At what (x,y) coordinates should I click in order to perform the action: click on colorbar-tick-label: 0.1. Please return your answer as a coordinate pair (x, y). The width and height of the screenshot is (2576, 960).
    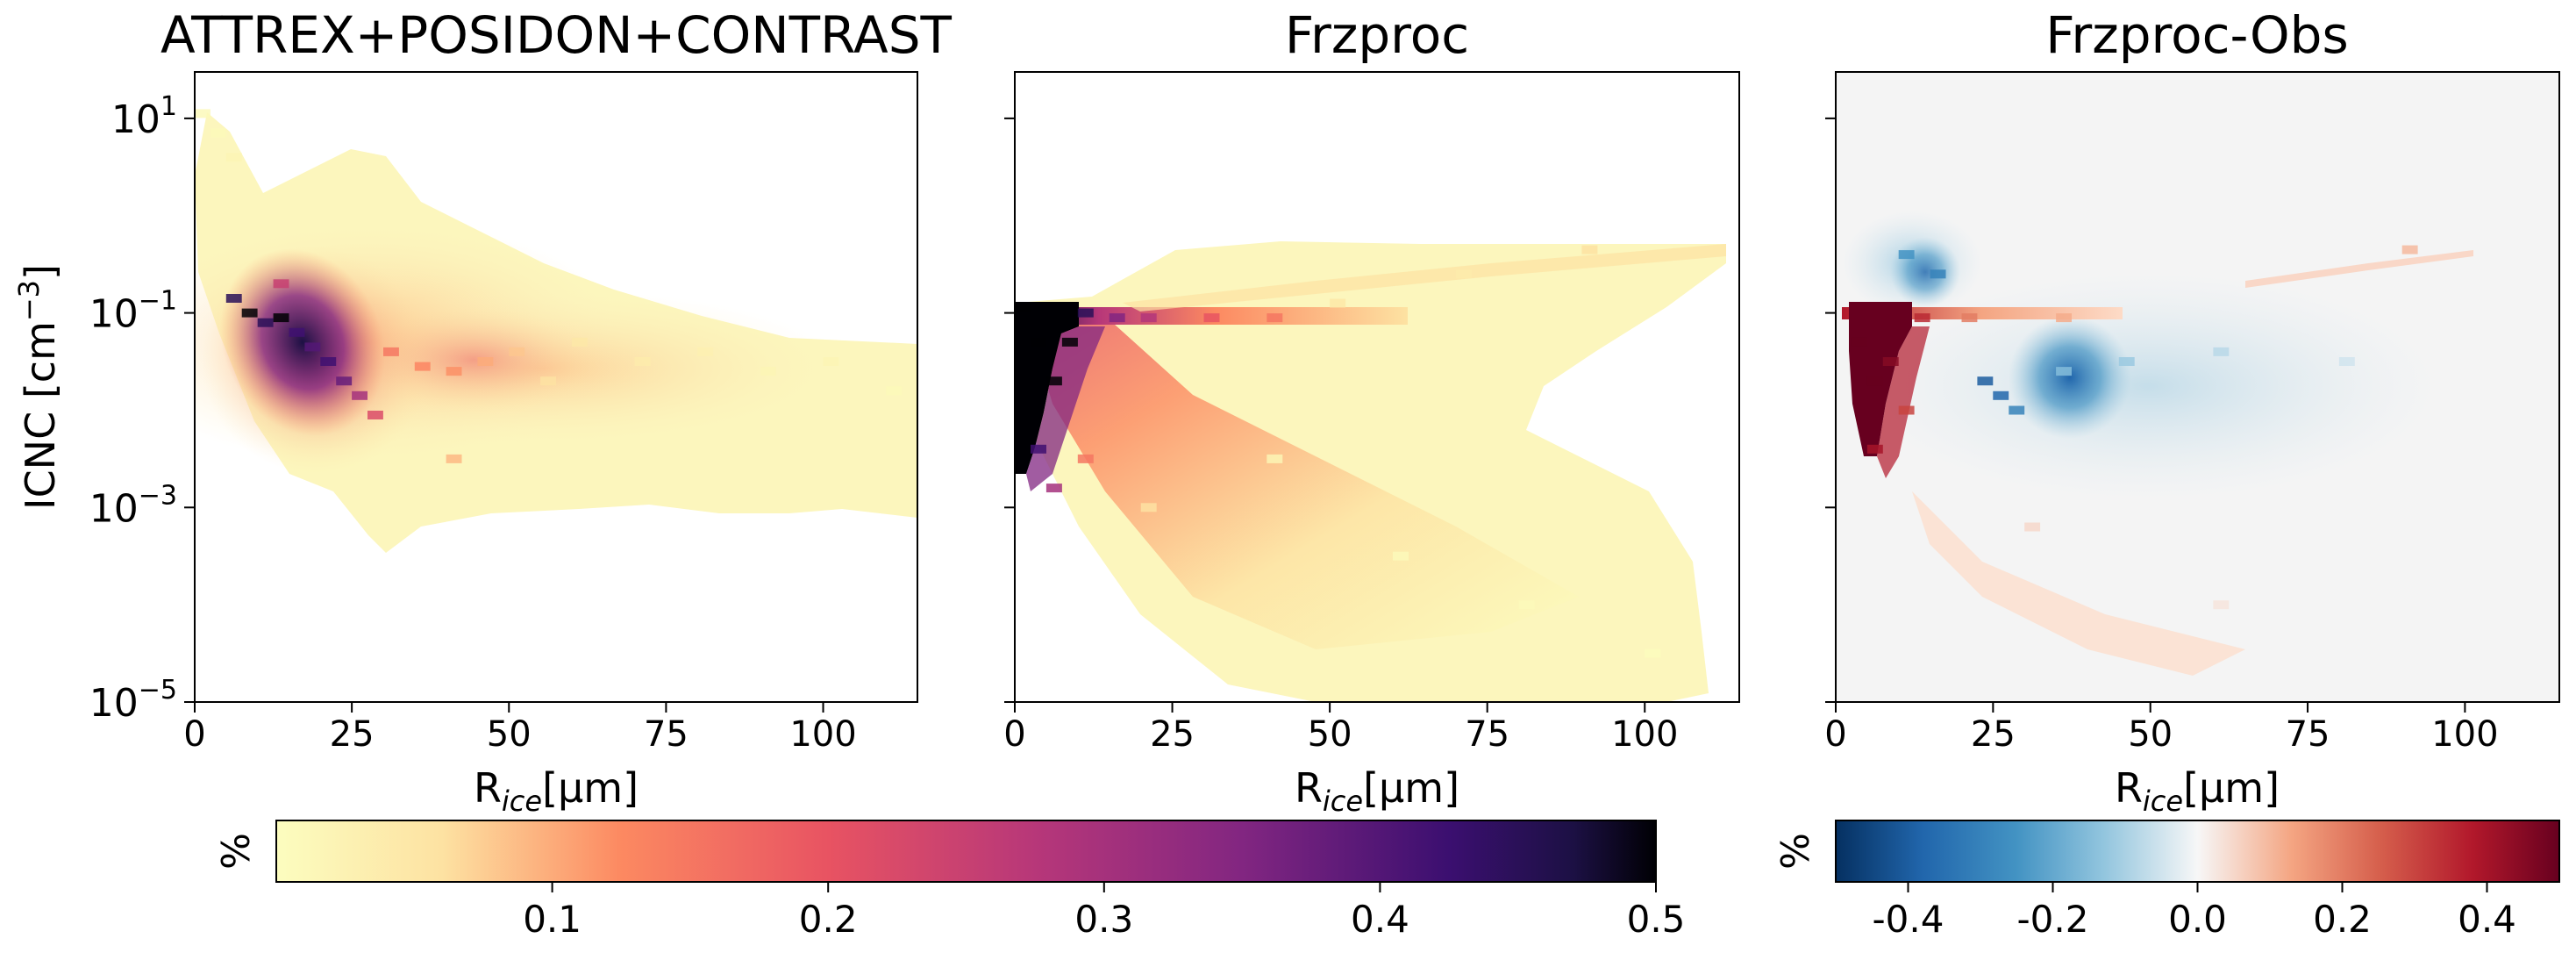
    Looking at the image, I should click on (553, 919).